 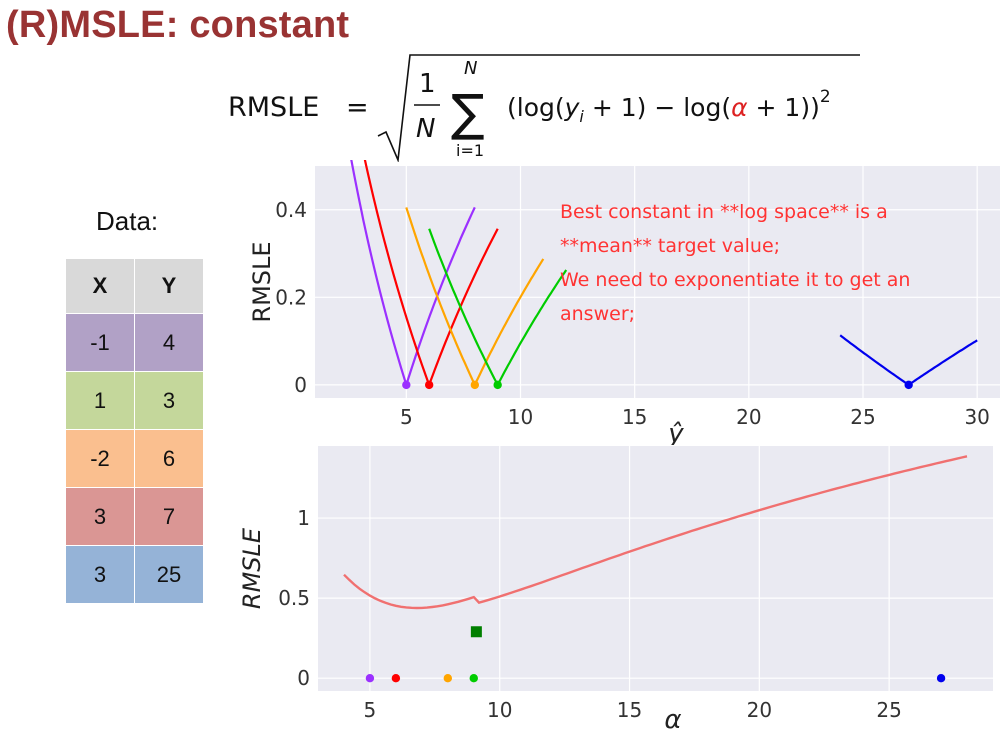 I want to click on formula-equals: =, so click(x=357, y=107).